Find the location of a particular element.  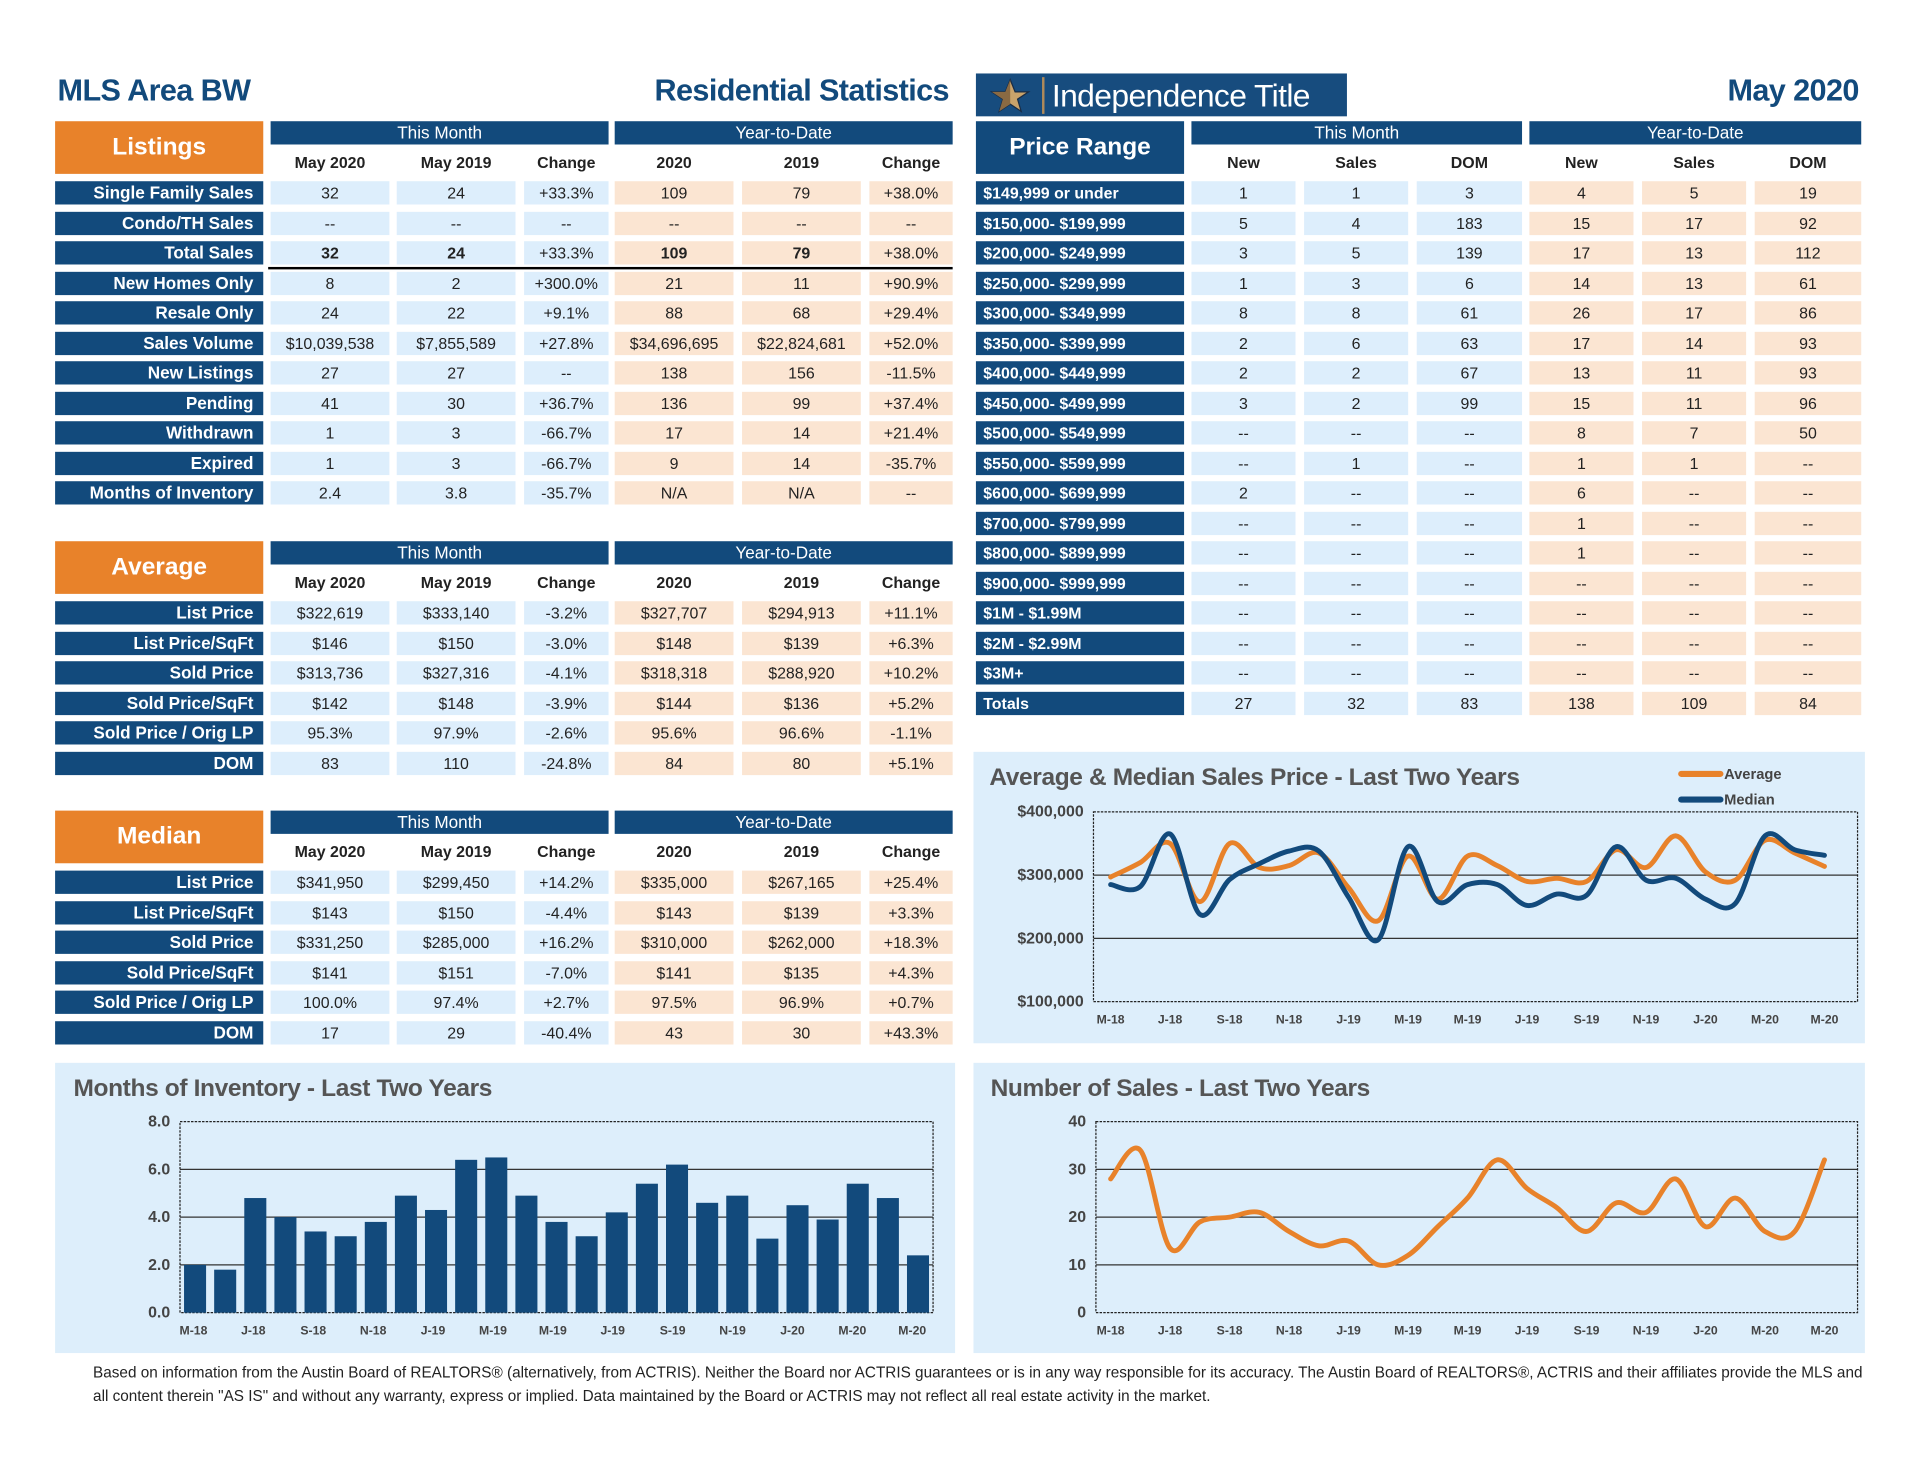

table-cell: +37.4% is located at coordinates (911, 403).